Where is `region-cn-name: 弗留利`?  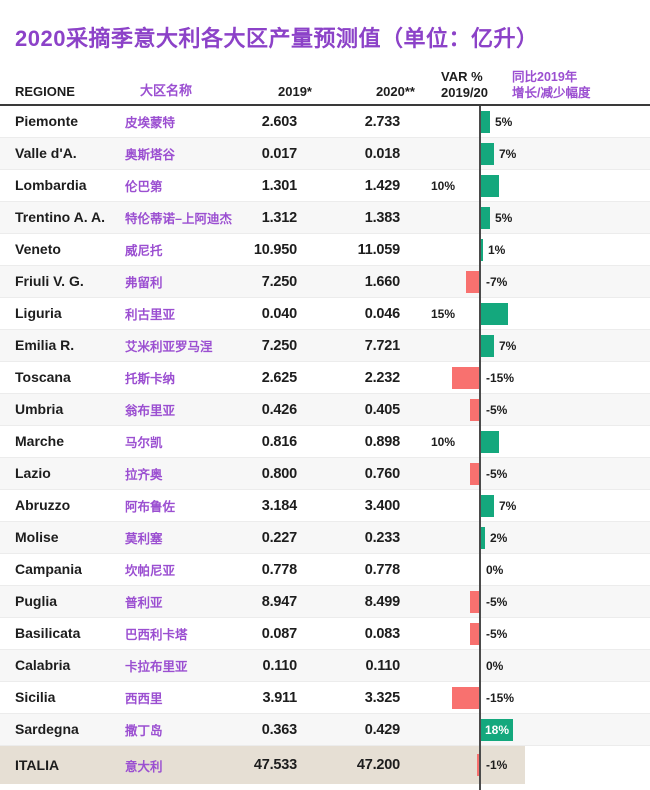
region-cn-name: 弗留利 is located at coordinates (144, 283).